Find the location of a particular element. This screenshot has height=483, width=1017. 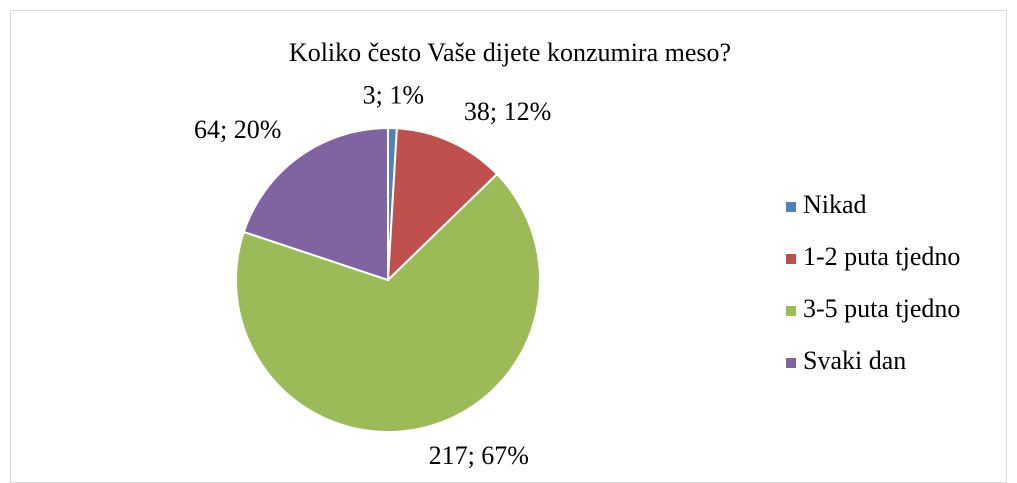

data-label: 3; 1% is located at coordinates (393, 95).